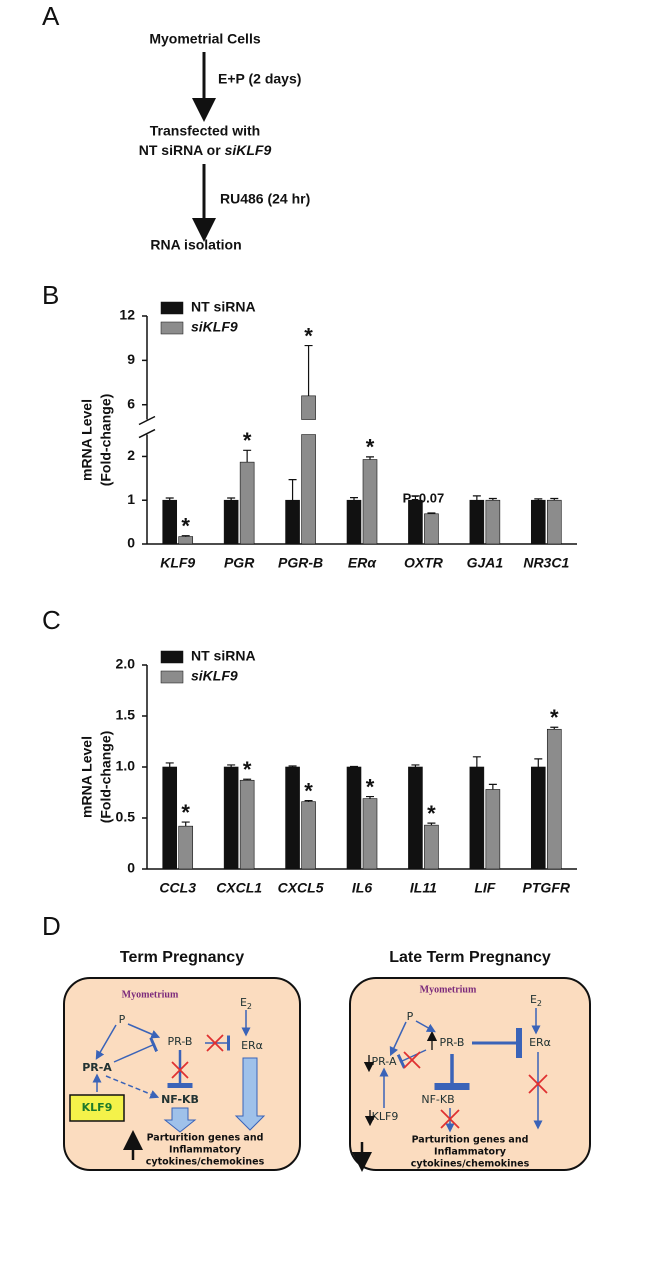  I want to click on y-tick-label: 9, so click(131, 359).